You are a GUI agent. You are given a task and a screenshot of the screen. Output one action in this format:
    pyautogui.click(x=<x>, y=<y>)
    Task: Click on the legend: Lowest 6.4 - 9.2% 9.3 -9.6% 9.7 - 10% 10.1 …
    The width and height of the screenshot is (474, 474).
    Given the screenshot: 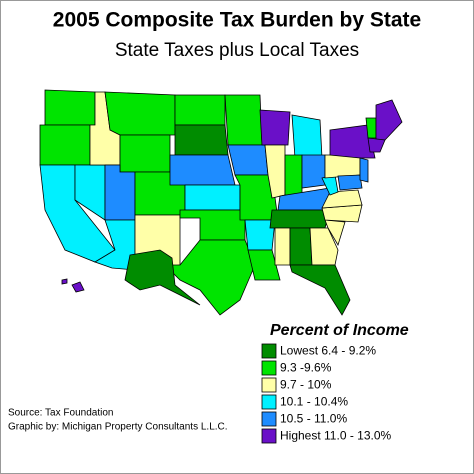 What is the action you would take?
    pyautogui.click(x=326, y=393)
    